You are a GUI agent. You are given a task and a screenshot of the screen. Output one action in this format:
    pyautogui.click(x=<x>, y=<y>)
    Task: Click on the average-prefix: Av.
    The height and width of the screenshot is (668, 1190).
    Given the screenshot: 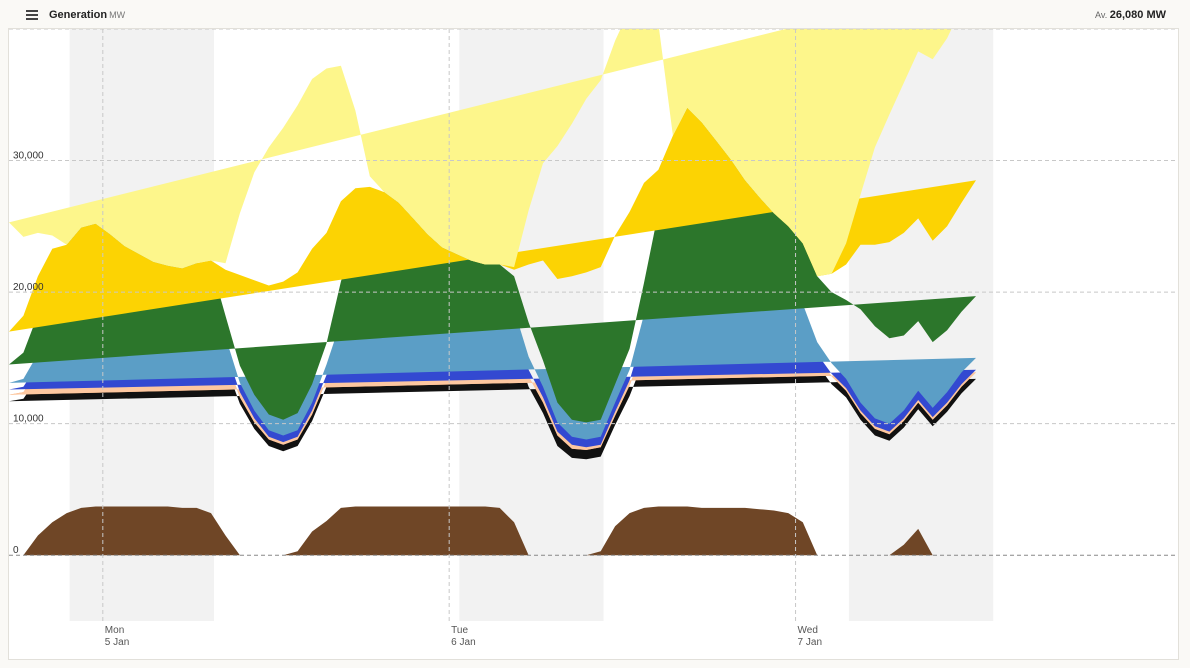 What is the action you would take?
    pyautogui.click(x=1101, y=15)
    